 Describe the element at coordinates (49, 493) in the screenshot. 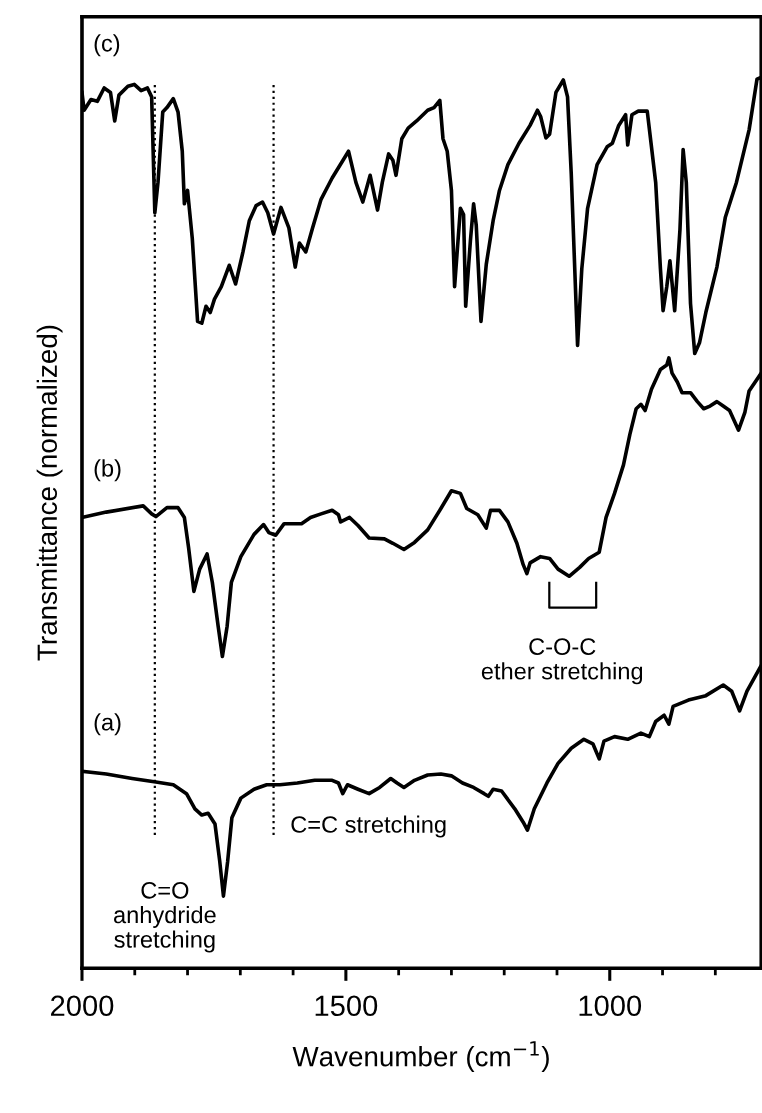

I see `y-axis-title: Transmittance (normalized)` at that location.